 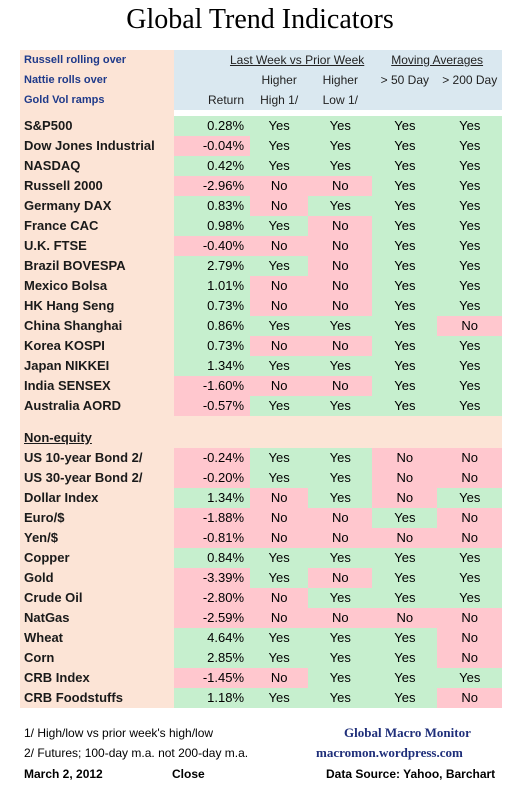 I want to click on row-return: 1.34%, so click(x=212, y=498).